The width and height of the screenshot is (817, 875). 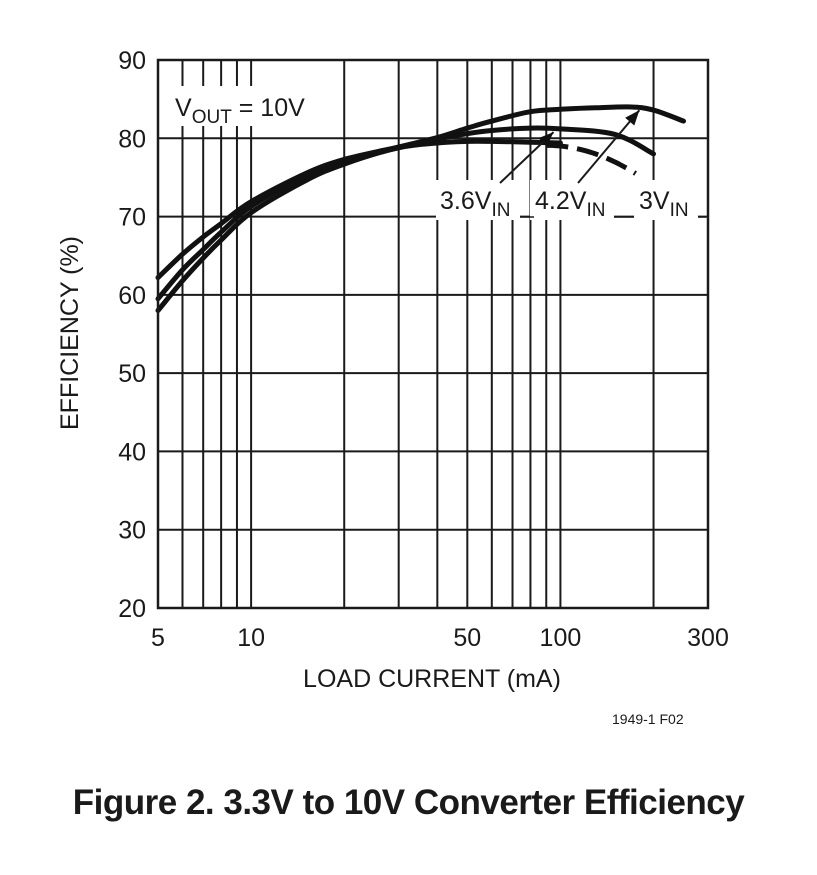 I want to click on callout-arrows, so click(x=570, y=146).